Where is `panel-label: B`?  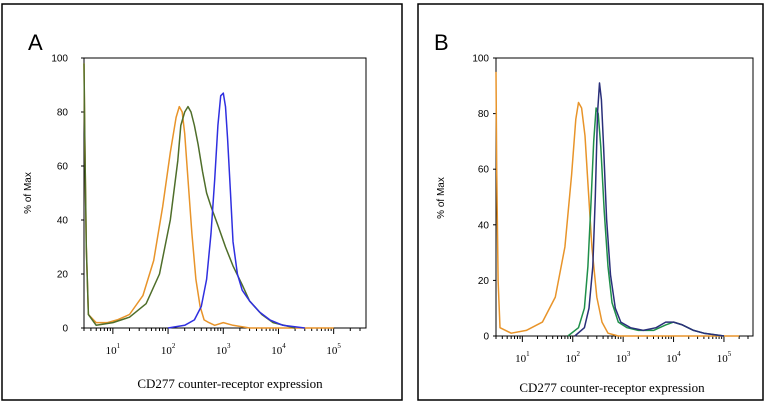 panel-label: B is located at coordinates (441, 42).